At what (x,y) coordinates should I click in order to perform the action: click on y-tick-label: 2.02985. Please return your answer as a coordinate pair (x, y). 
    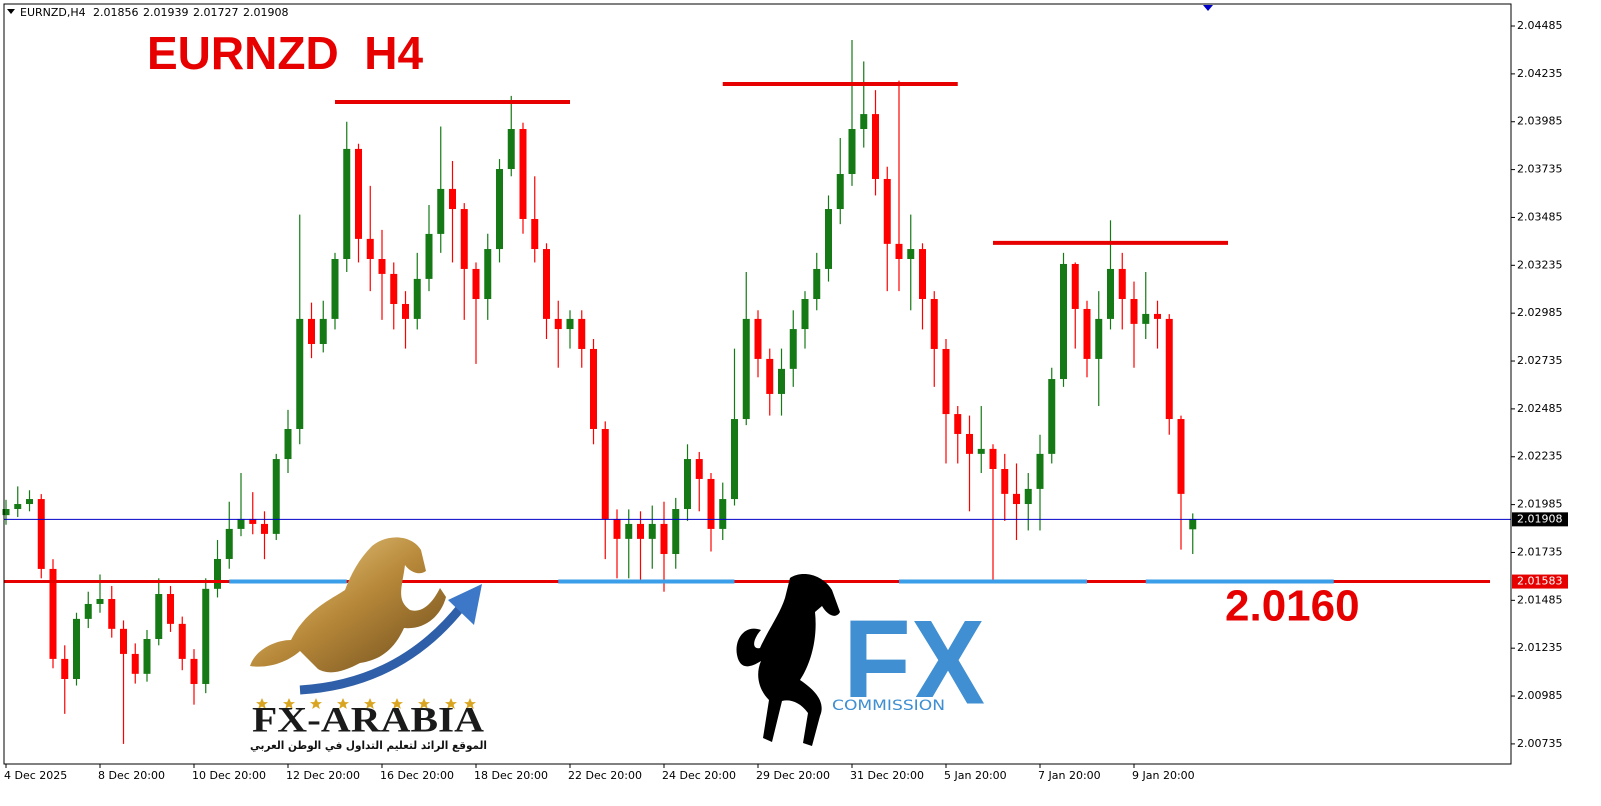
    Looking at the image, I should click on (1540, 312).